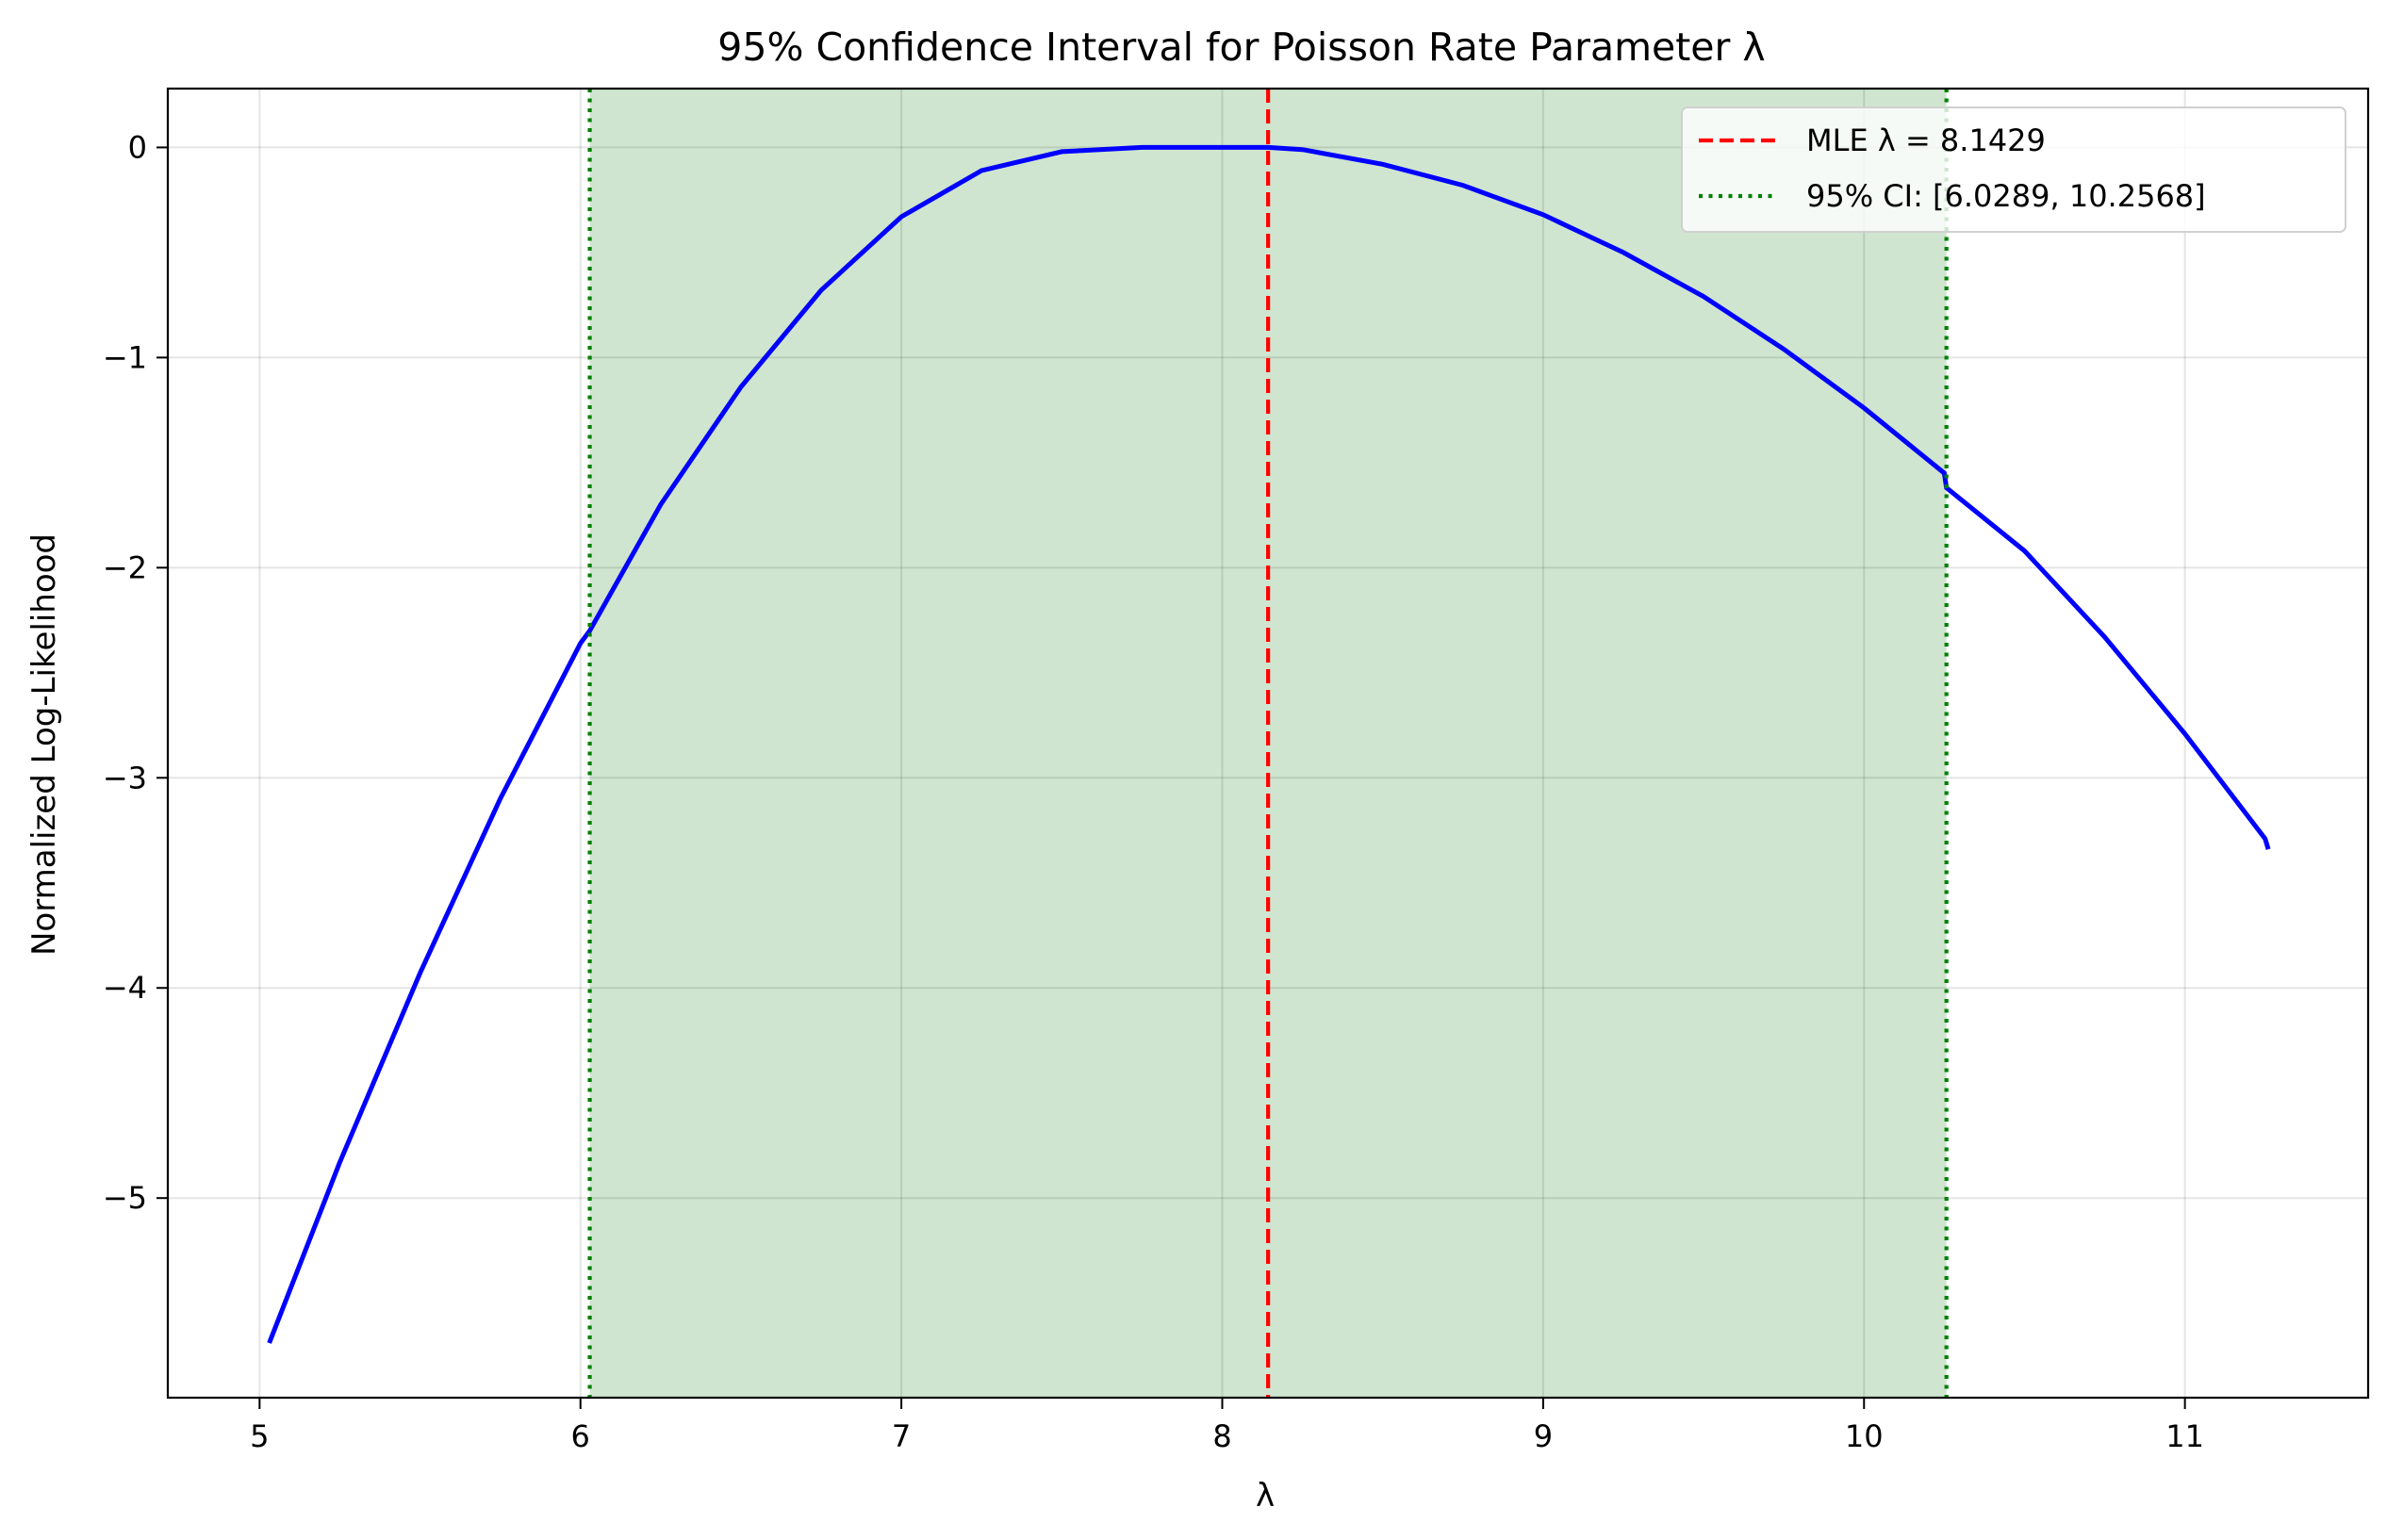 The image size is (2387, 1540). What do you see at coordinates (1265, 1496) in the screenshot?
I see `x-axis-label: λ` at bounding box center [1265, 1496].